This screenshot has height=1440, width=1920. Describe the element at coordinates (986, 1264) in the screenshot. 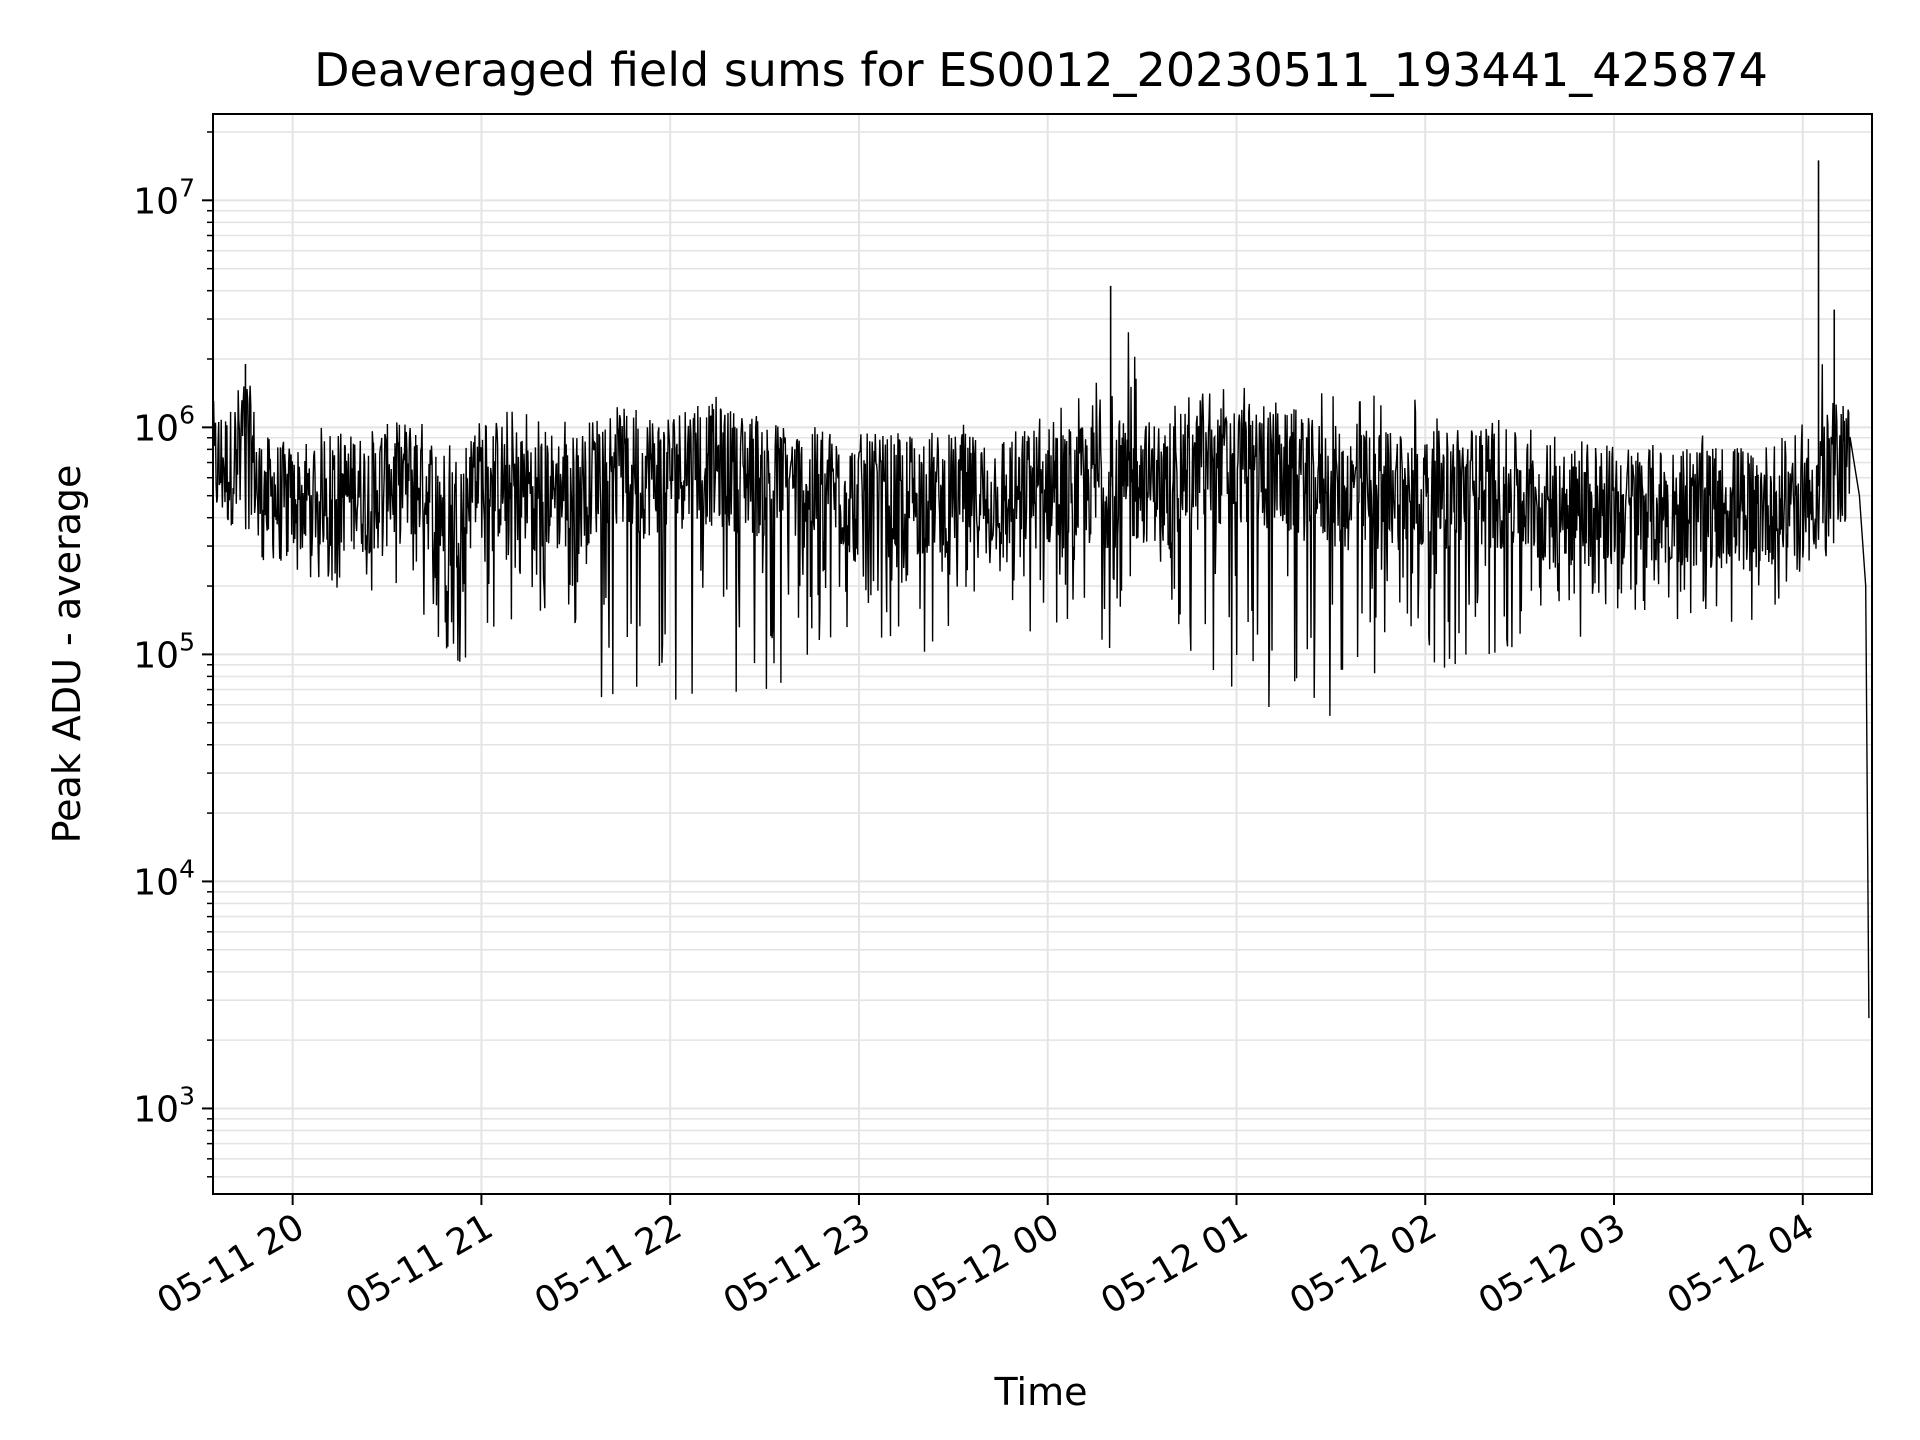

I see `x-tick-label: 05-12 00` at that location.